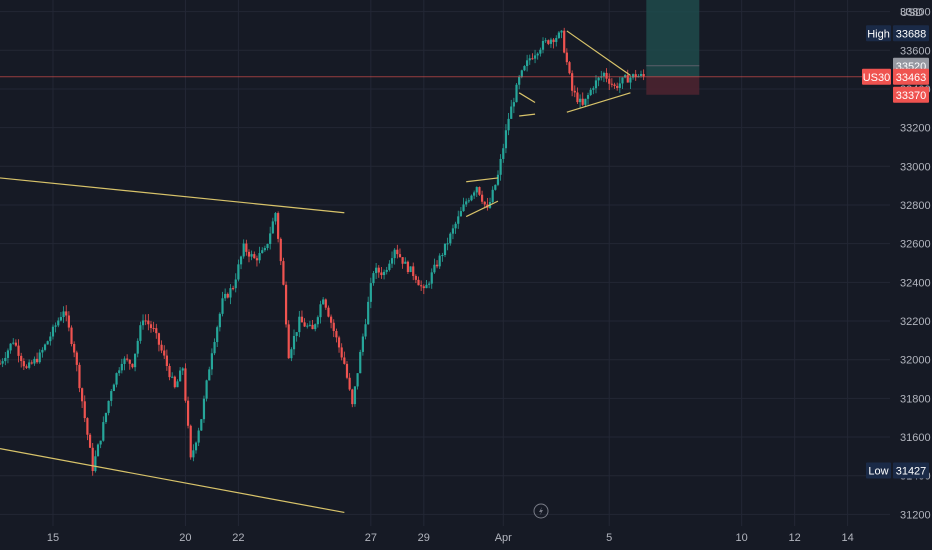  Describe the element at coordinates (482, 180) in the screenshot. I see `trendline-flag-1-top` at that location.